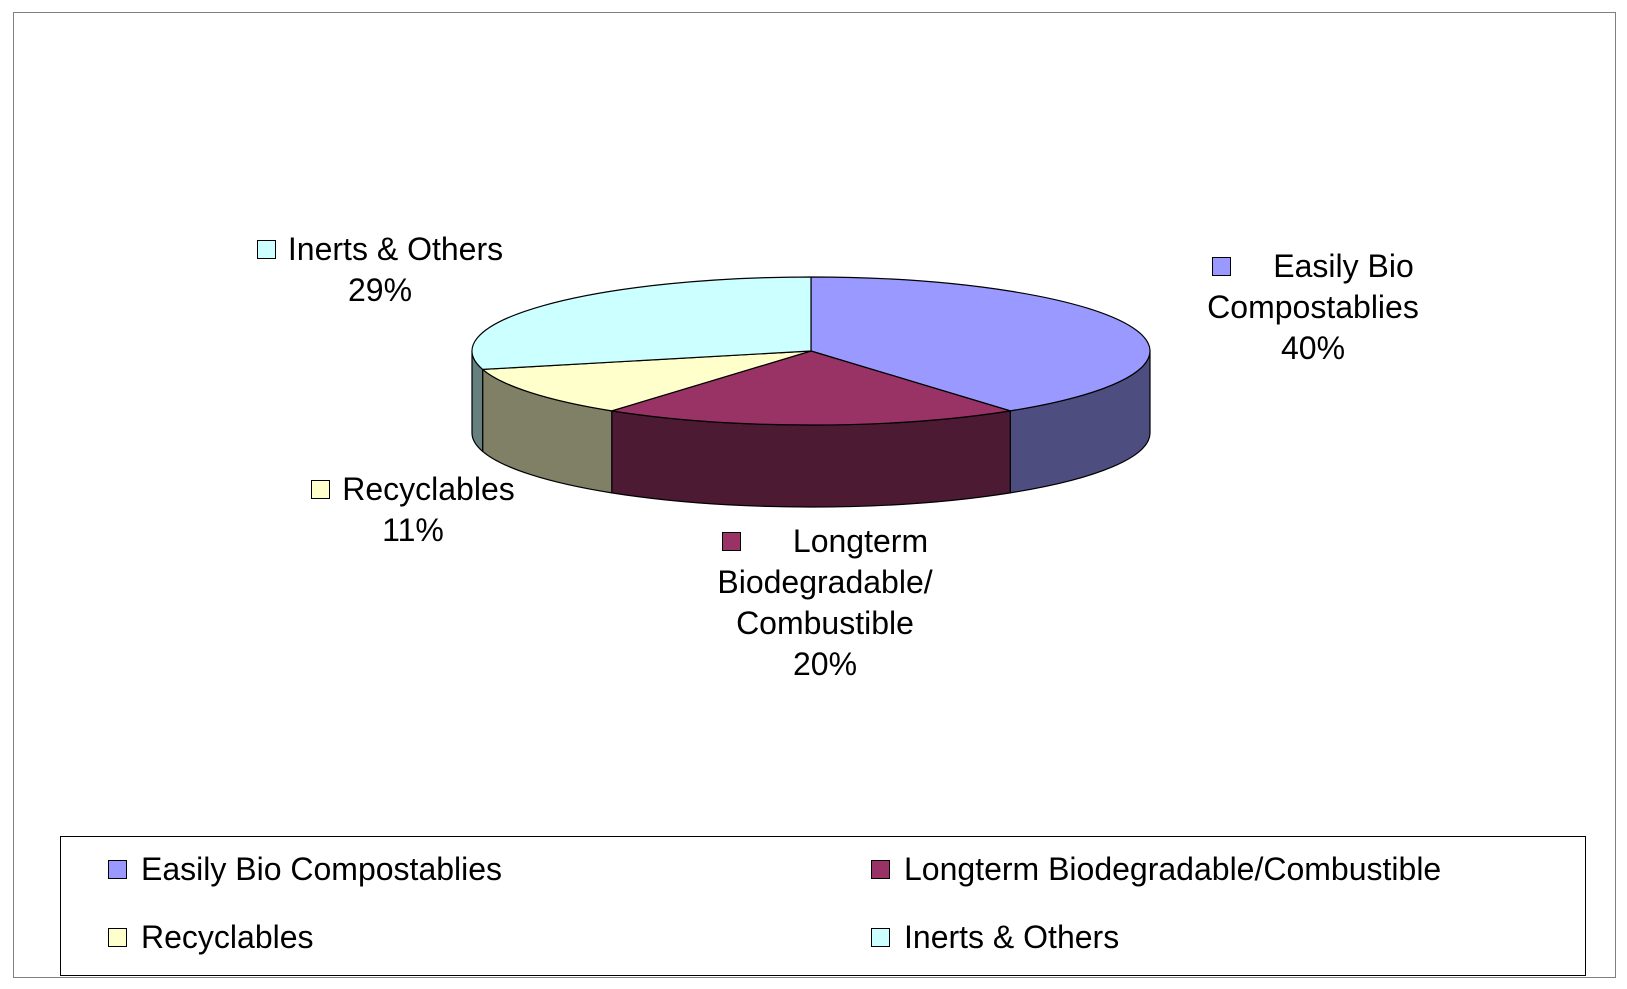  What do you see at coordinates (380, 290) in the screenshot?
I see `slice-label-inerts-pct: 29%` at bounding box center [380, 290].